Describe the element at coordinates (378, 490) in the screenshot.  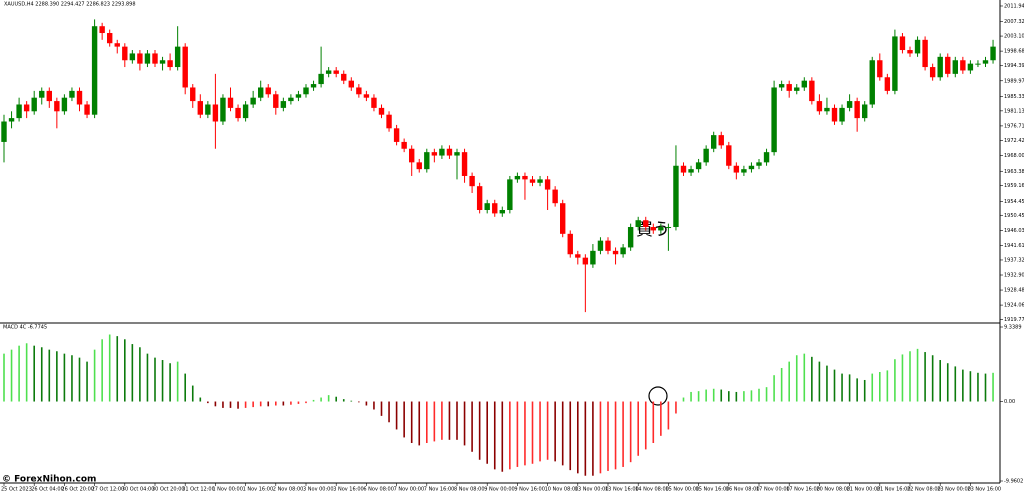
I see `x-tick-label: 6 Nov 08:00` at that location.